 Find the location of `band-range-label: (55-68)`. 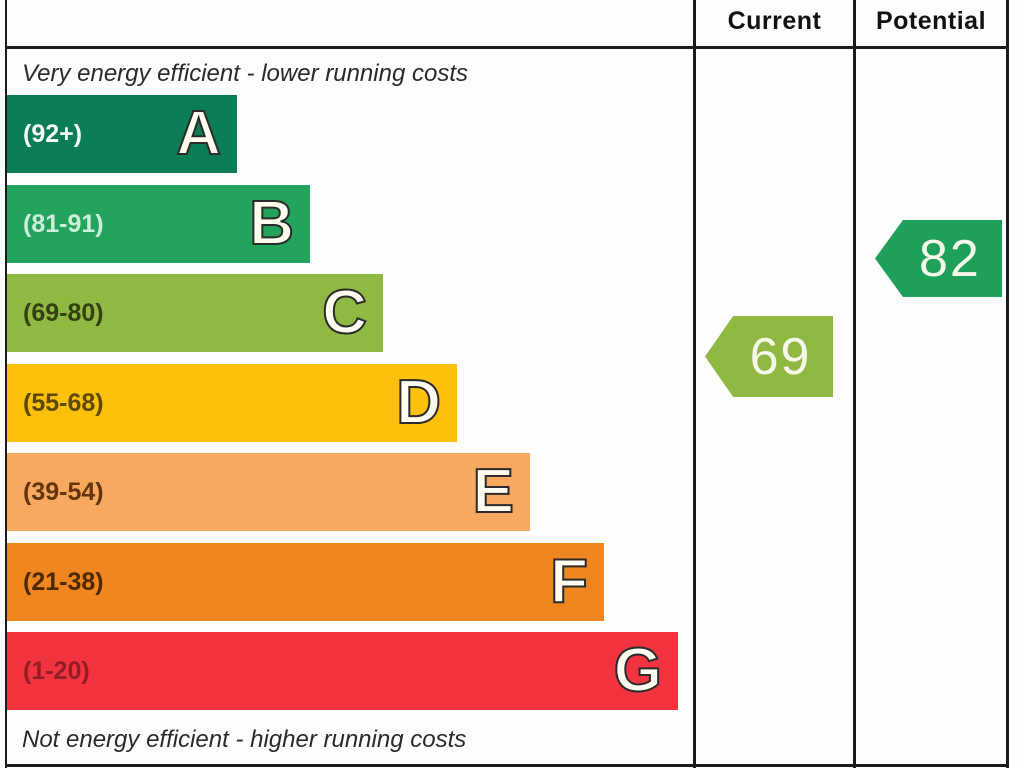

band-range-label: (55-68) is located at coordinates (63, 402).